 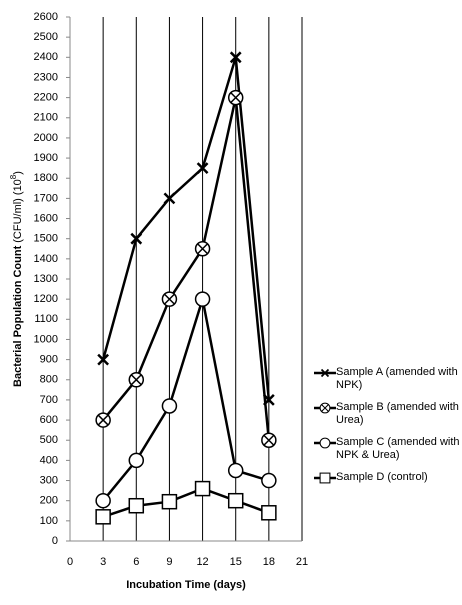 I want to click on x-tick-label: 0, so click(x=70, y=562).